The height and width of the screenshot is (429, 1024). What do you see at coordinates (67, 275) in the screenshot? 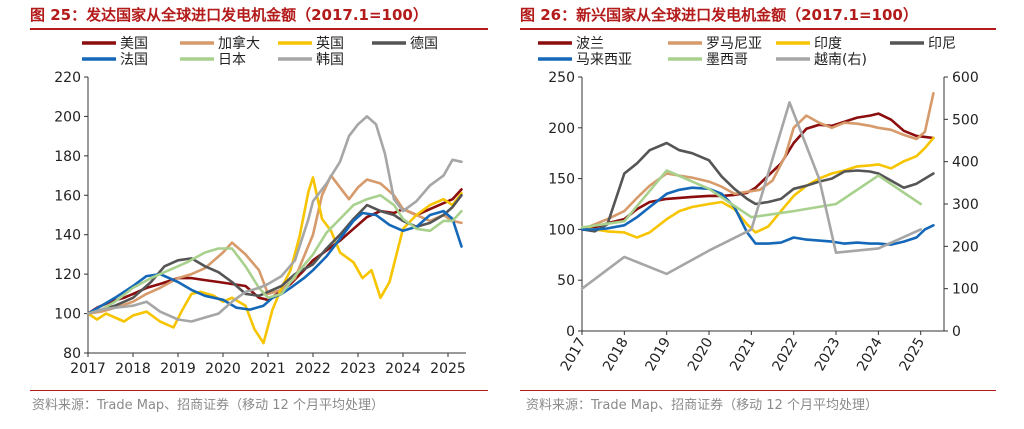
I see `y-tick-label: 120` at bounding box center [67, 275].